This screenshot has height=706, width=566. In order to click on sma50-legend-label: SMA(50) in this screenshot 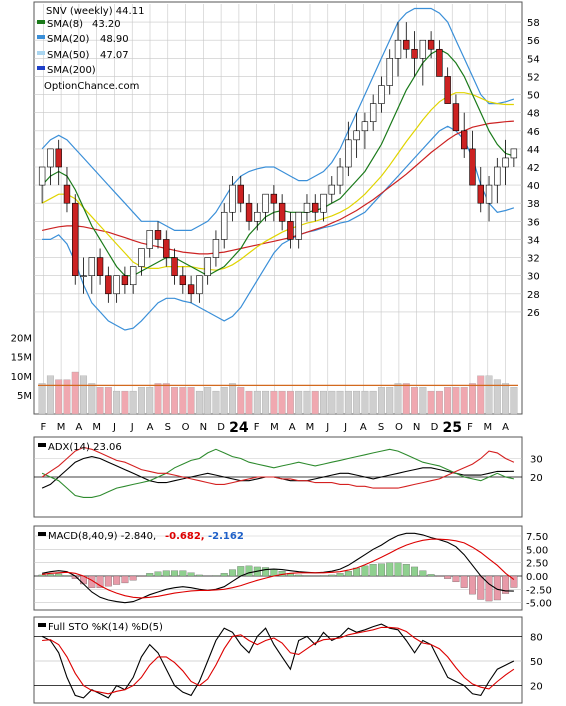, I will do `click(68, 55)`.